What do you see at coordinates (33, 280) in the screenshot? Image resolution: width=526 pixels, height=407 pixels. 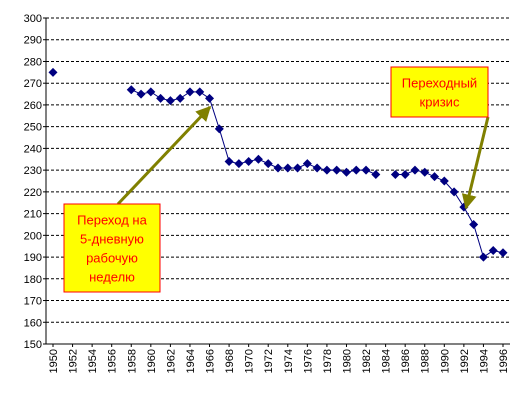 I see `y-tick-label: 180` at bounding box center [33, 280].